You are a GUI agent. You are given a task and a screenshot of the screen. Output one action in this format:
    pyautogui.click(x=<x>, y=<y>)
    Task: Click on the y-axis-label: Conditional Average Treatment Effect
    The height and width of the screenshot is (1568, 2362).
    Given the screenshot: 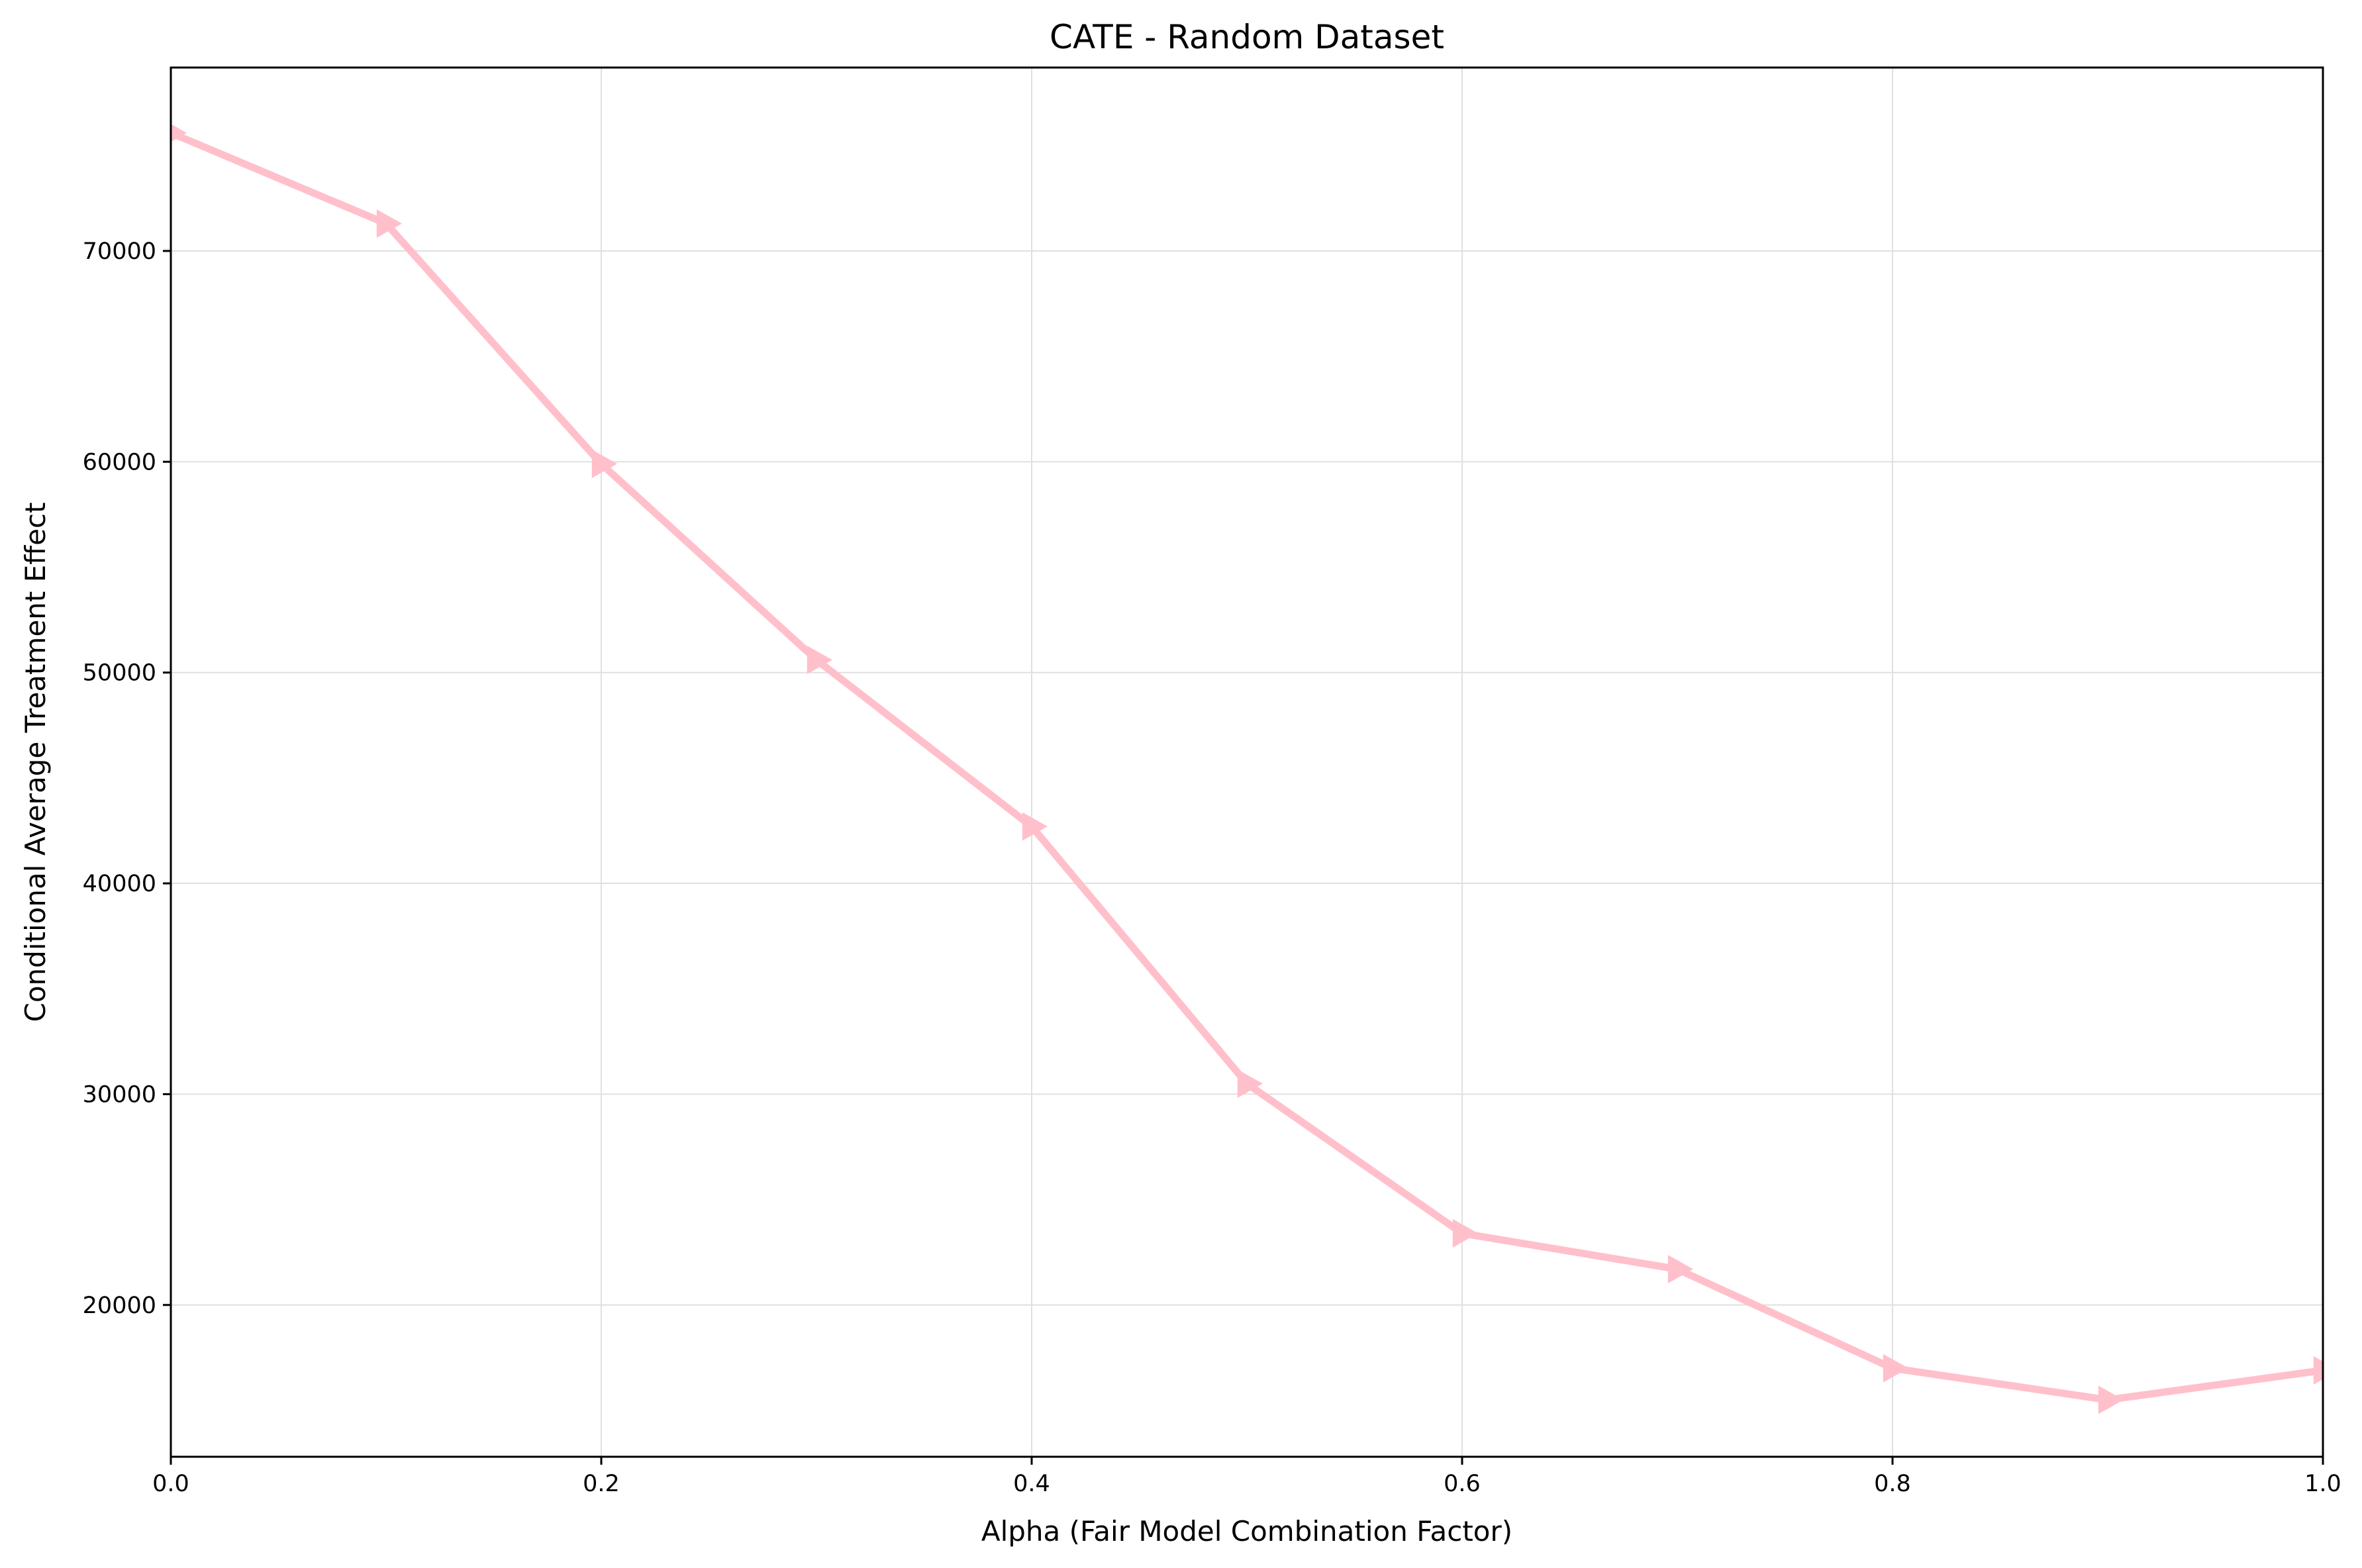 What is the action you would take?
    pyautogui.click(x=35, y=762)
    